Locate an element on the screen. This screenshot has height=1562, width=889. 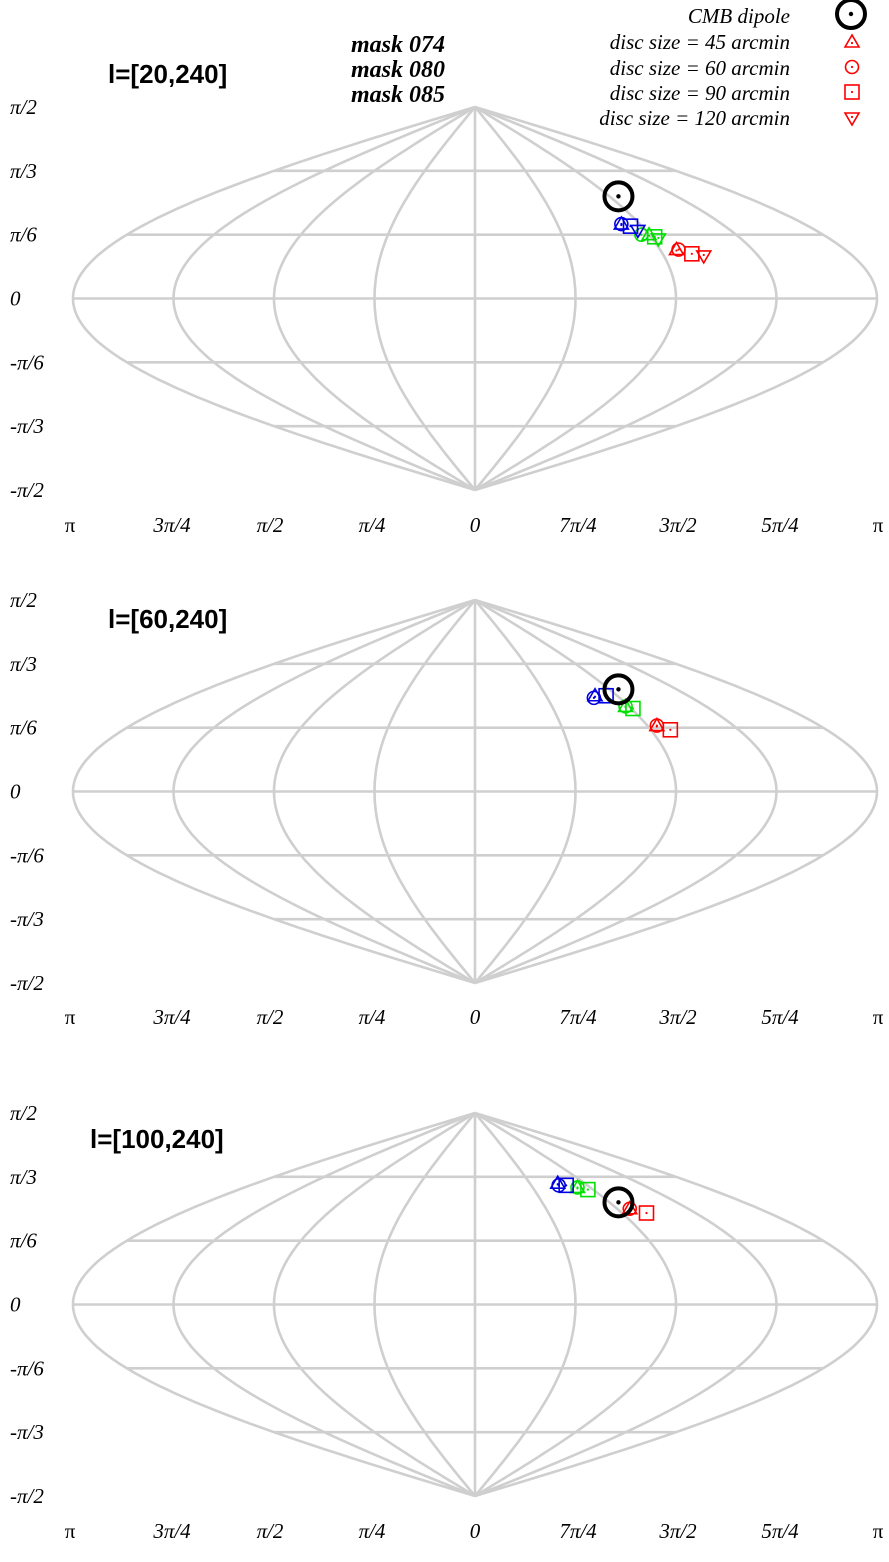
marker-mask-080-triangle-down-dot is located at coordinates (658, 238).